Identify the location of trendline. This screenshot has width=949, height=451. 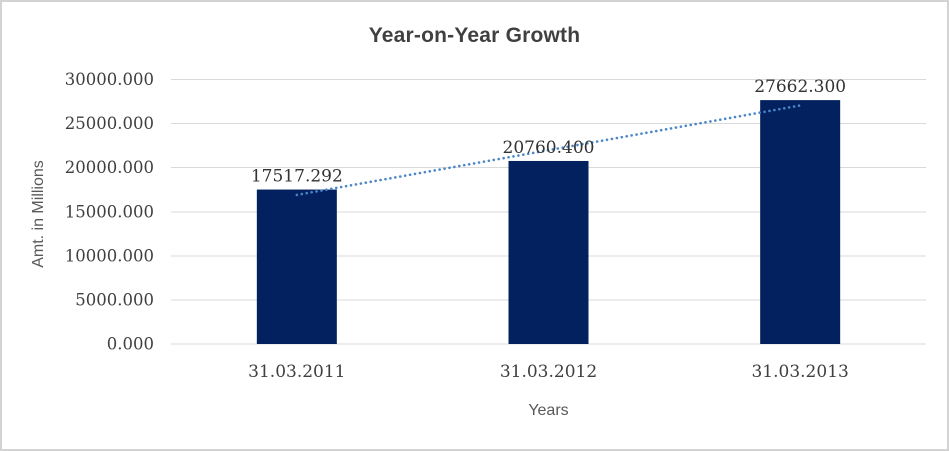
(548, 150).